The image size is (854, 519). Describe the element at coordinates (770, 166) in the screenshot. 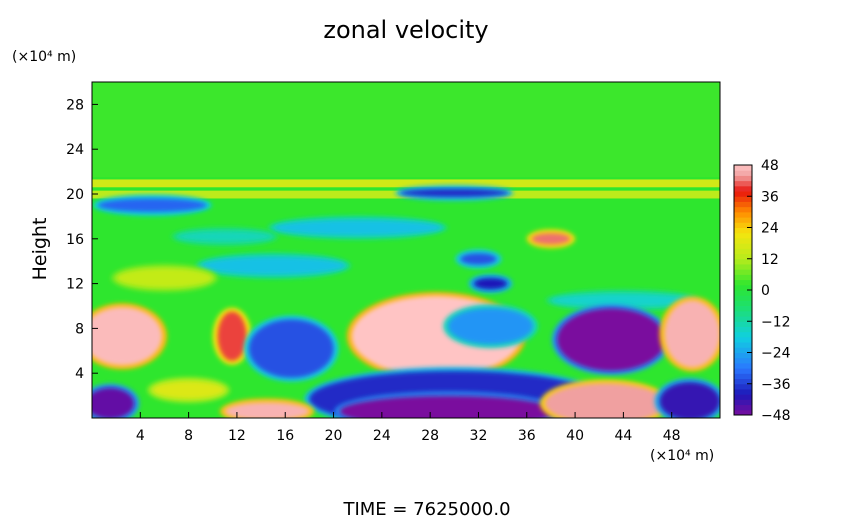

I see `colorbar-tick-label: 48` at that location.